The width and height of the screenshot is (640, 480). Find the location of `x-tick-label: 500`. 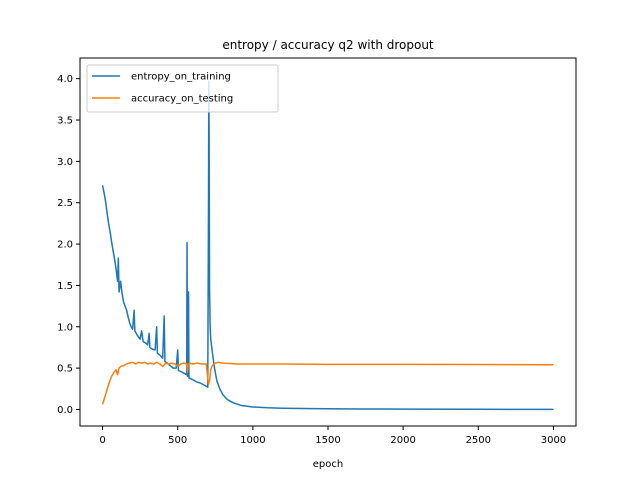

x-tick-label: 500 is located at coordinates (177, 440).